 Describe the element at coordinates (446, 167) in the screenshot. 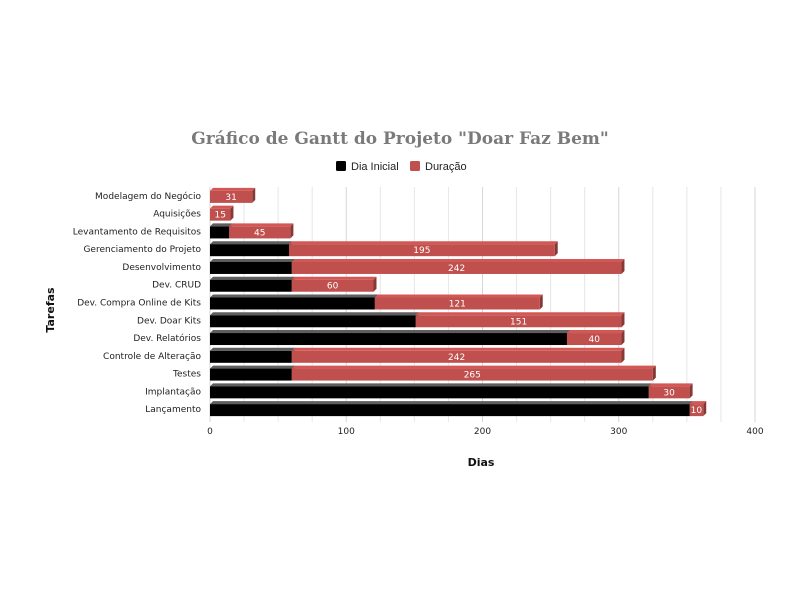

I see `legend-label-1: Duração` at that location.